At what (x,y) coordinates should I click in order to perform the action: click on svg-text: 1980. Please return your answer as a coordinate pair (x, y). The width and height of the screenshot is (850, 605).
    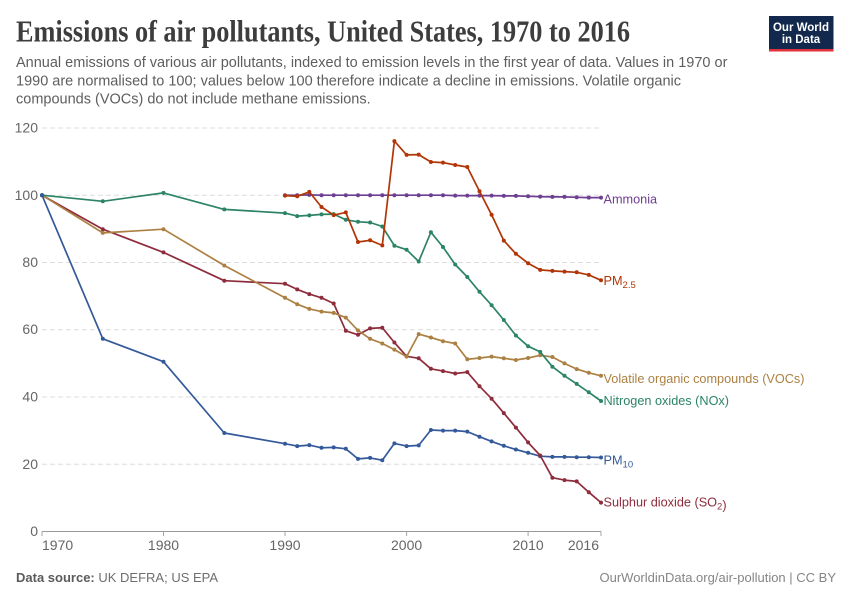
    Looking at the image, I should click on (163, 545).